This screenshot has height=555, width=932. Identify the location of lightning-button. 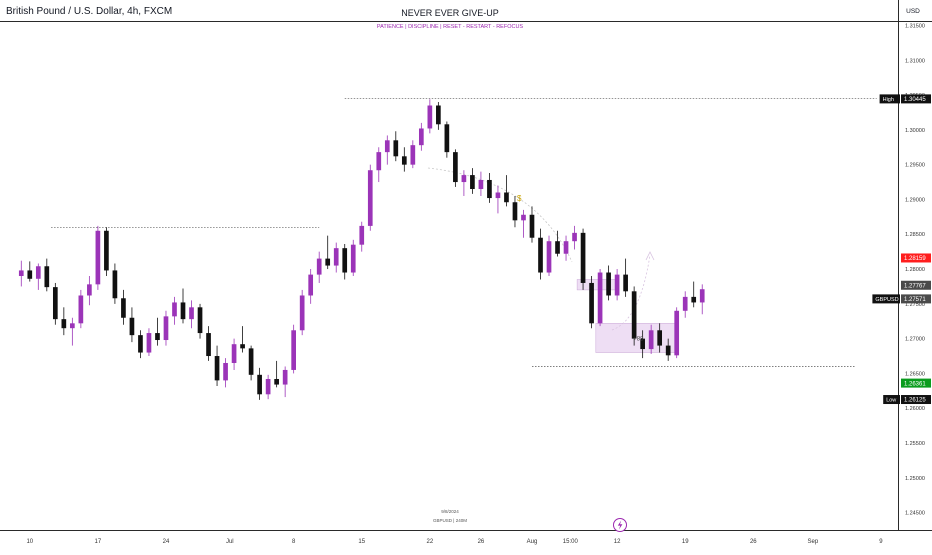
(620, 525).